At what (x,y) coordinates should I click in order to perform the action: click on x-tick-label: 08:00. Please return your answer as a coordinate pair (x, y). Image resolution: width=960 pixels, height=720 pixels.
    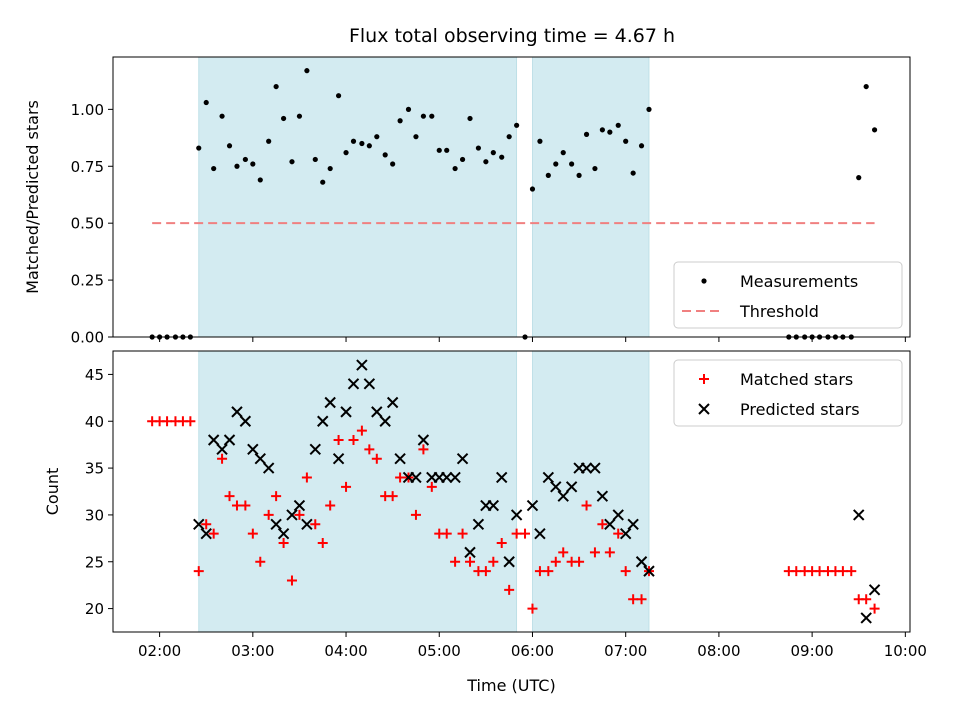
    Looking at the image, I should click on (718, 651).